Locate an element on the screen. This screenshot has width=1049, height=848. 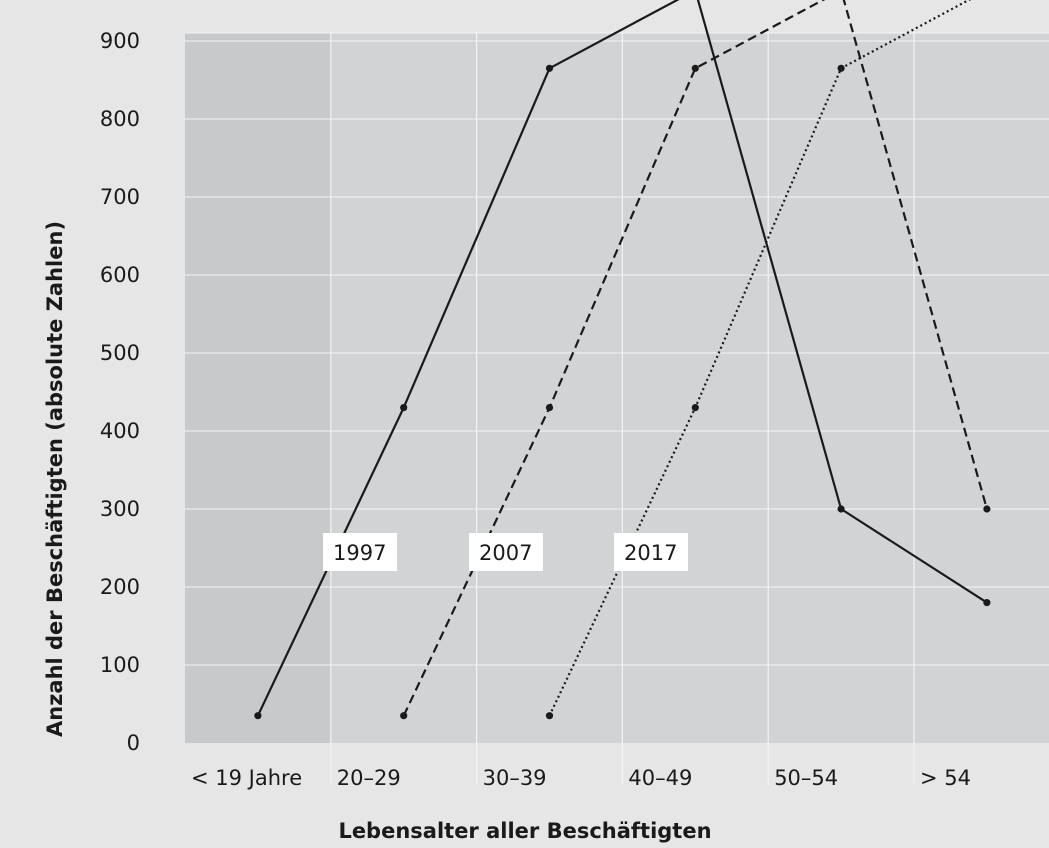
series-label-1997: 1997 is located at coordinates (359, 553).